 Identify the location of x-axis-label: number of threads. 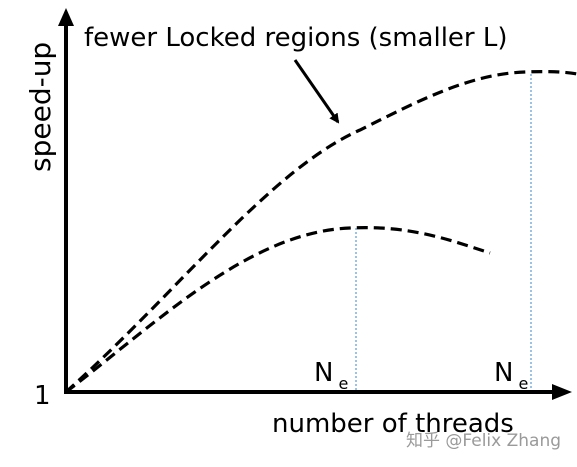
(393, 424).